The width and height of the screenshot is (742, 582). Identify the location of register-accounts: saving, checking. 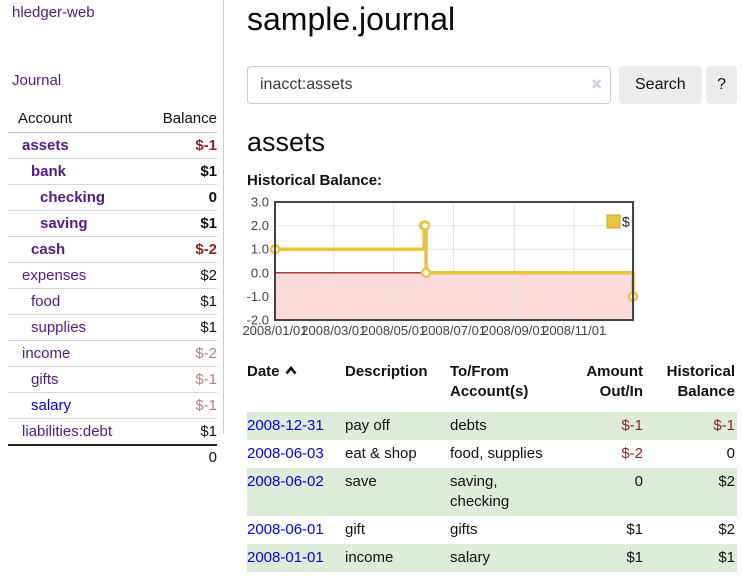
(480, 491).